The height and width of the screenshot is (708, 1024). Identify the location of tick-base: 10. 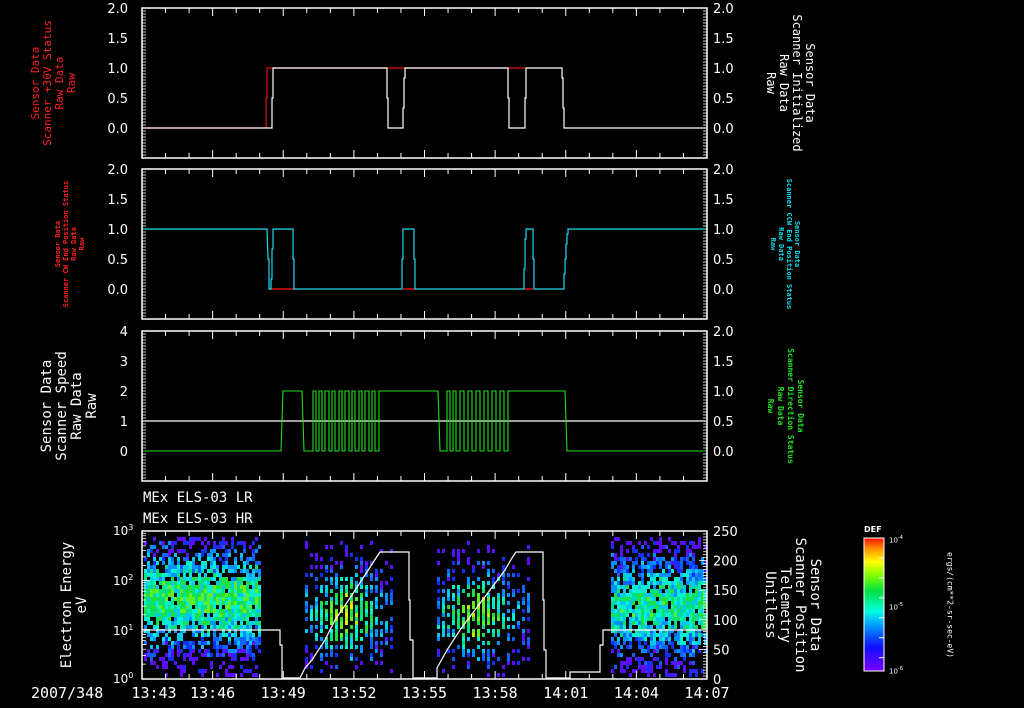
(121, 581).